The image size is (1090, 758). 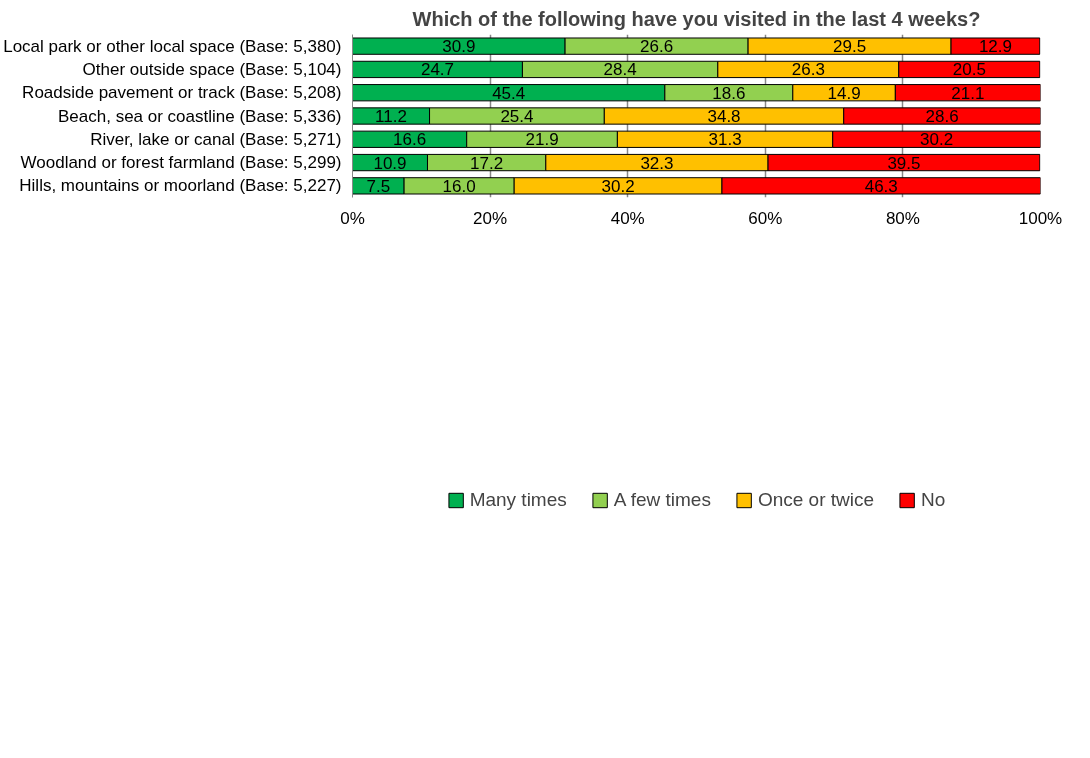 What do you see at coordinates (725, 140) in the screenshot?
I see `data-label: 31.3` at bounding box center [725, 140].